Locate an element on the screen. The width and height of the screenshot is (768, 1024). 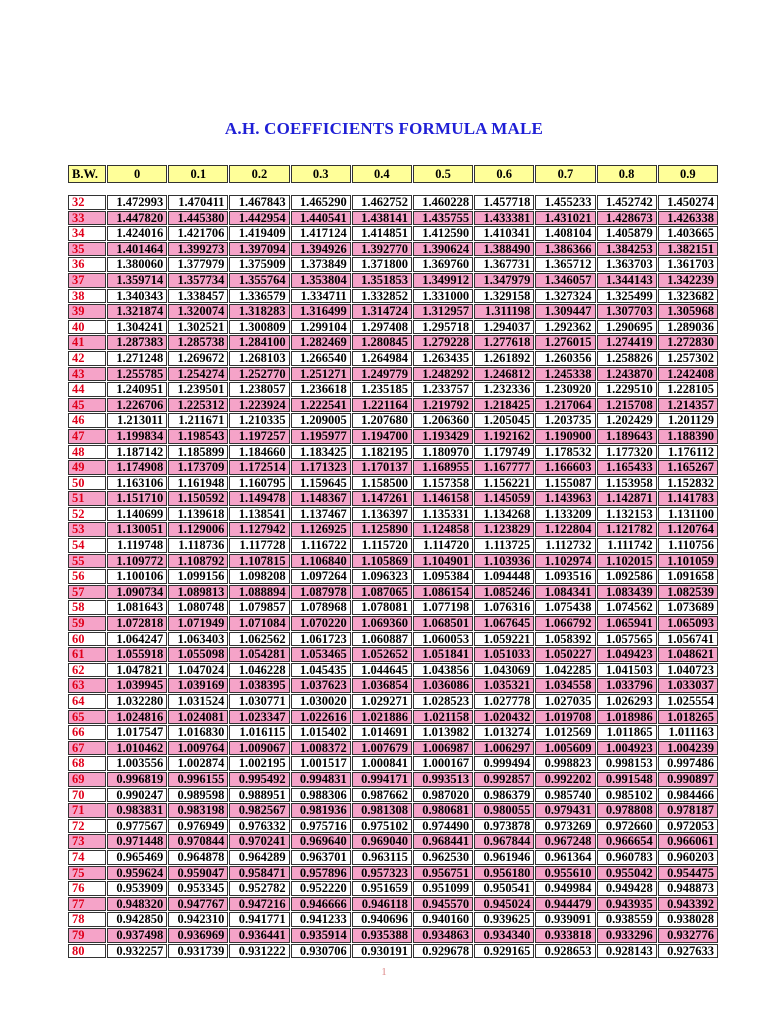
body-weight-cell: 49 is located at coordinates (87, 467).